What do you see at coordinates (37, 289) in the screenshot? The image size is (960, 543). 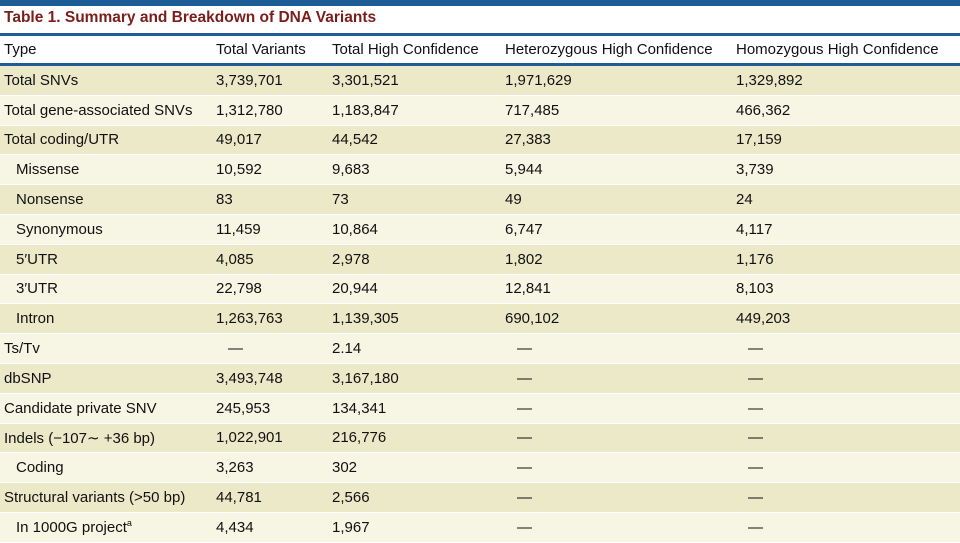 I see `row-type-label: 3′UTR` at bounding box center [37, 289].